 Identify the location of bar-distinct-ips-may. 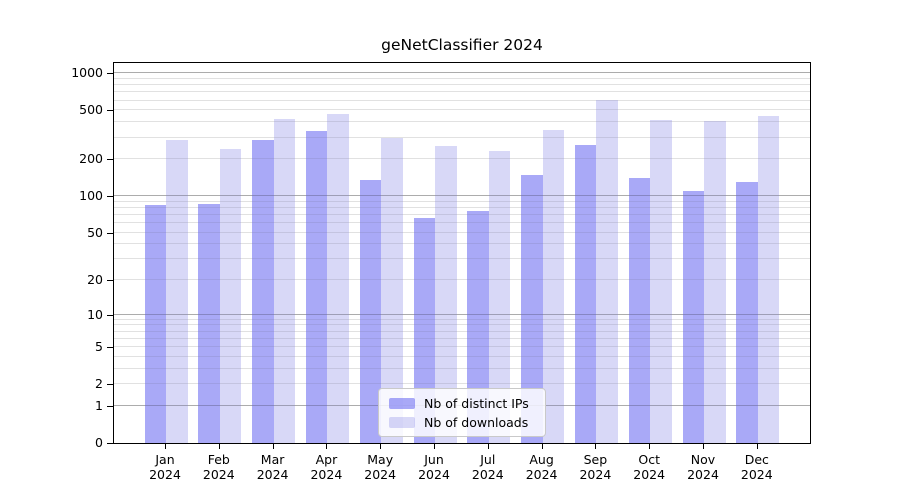
(370, 311).